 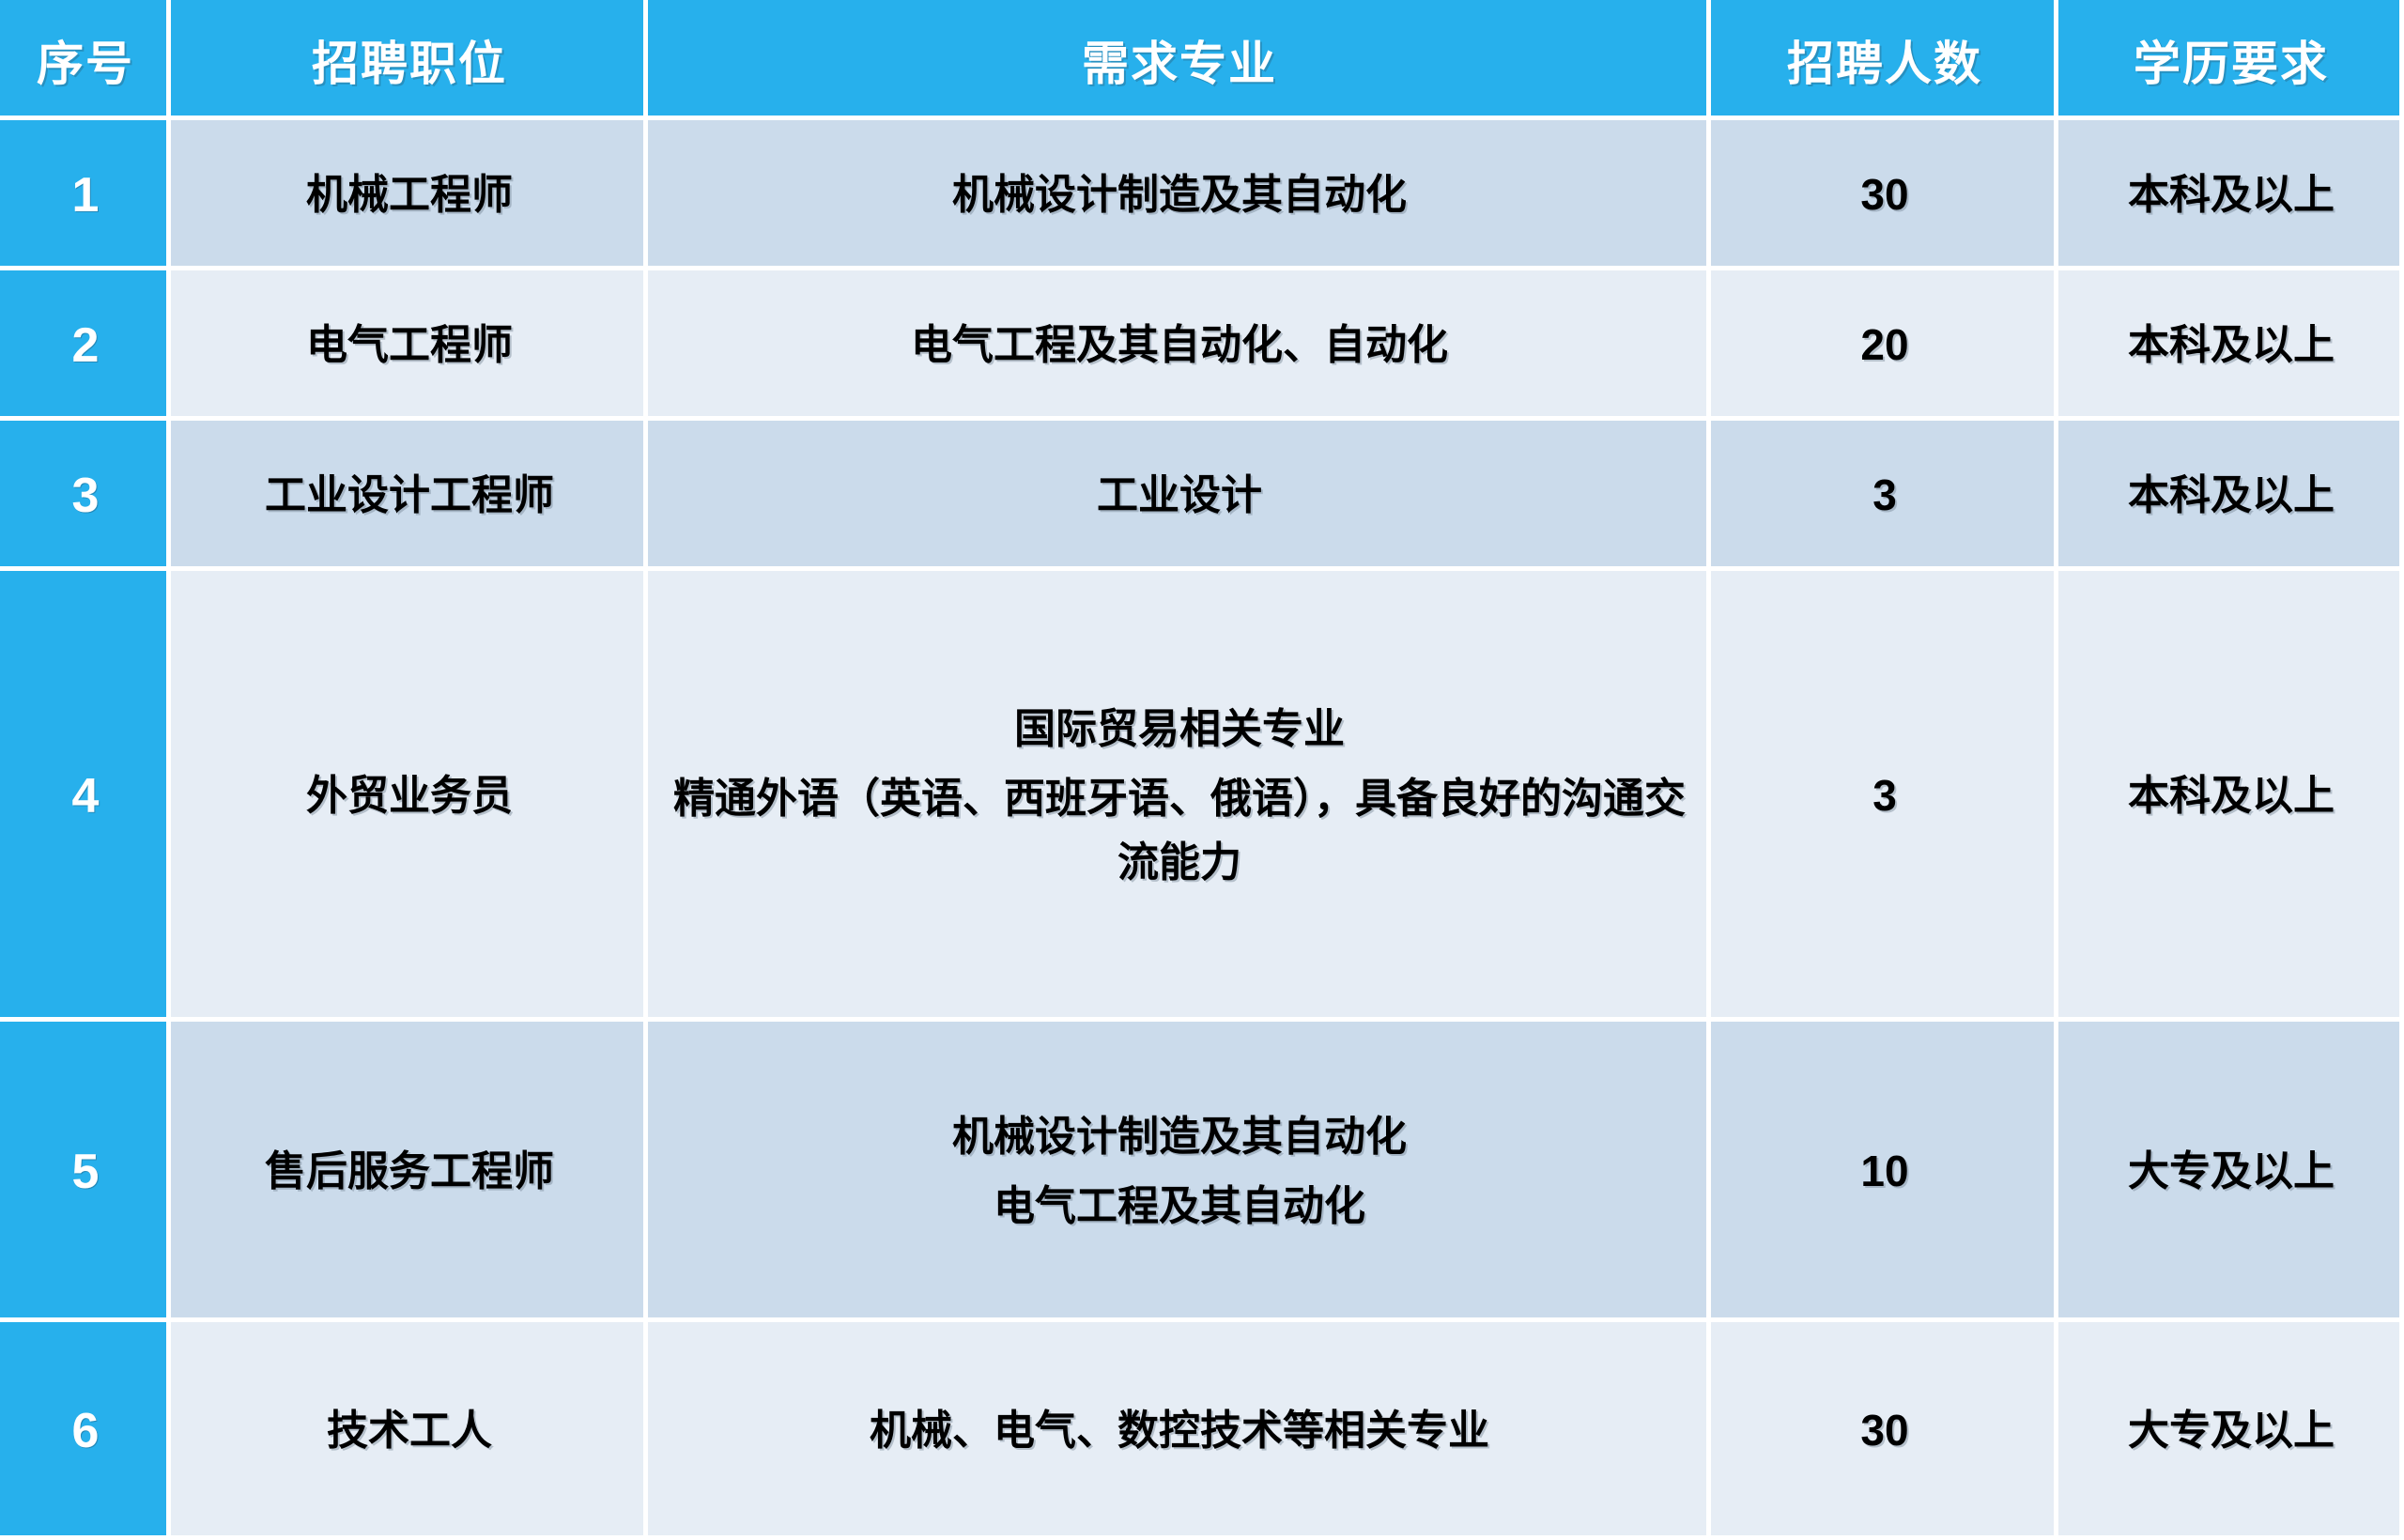 I want to click on cell-major: 机械设计制造及其自动化 电气工程及其自动化, so click(x=1179, y=1172).